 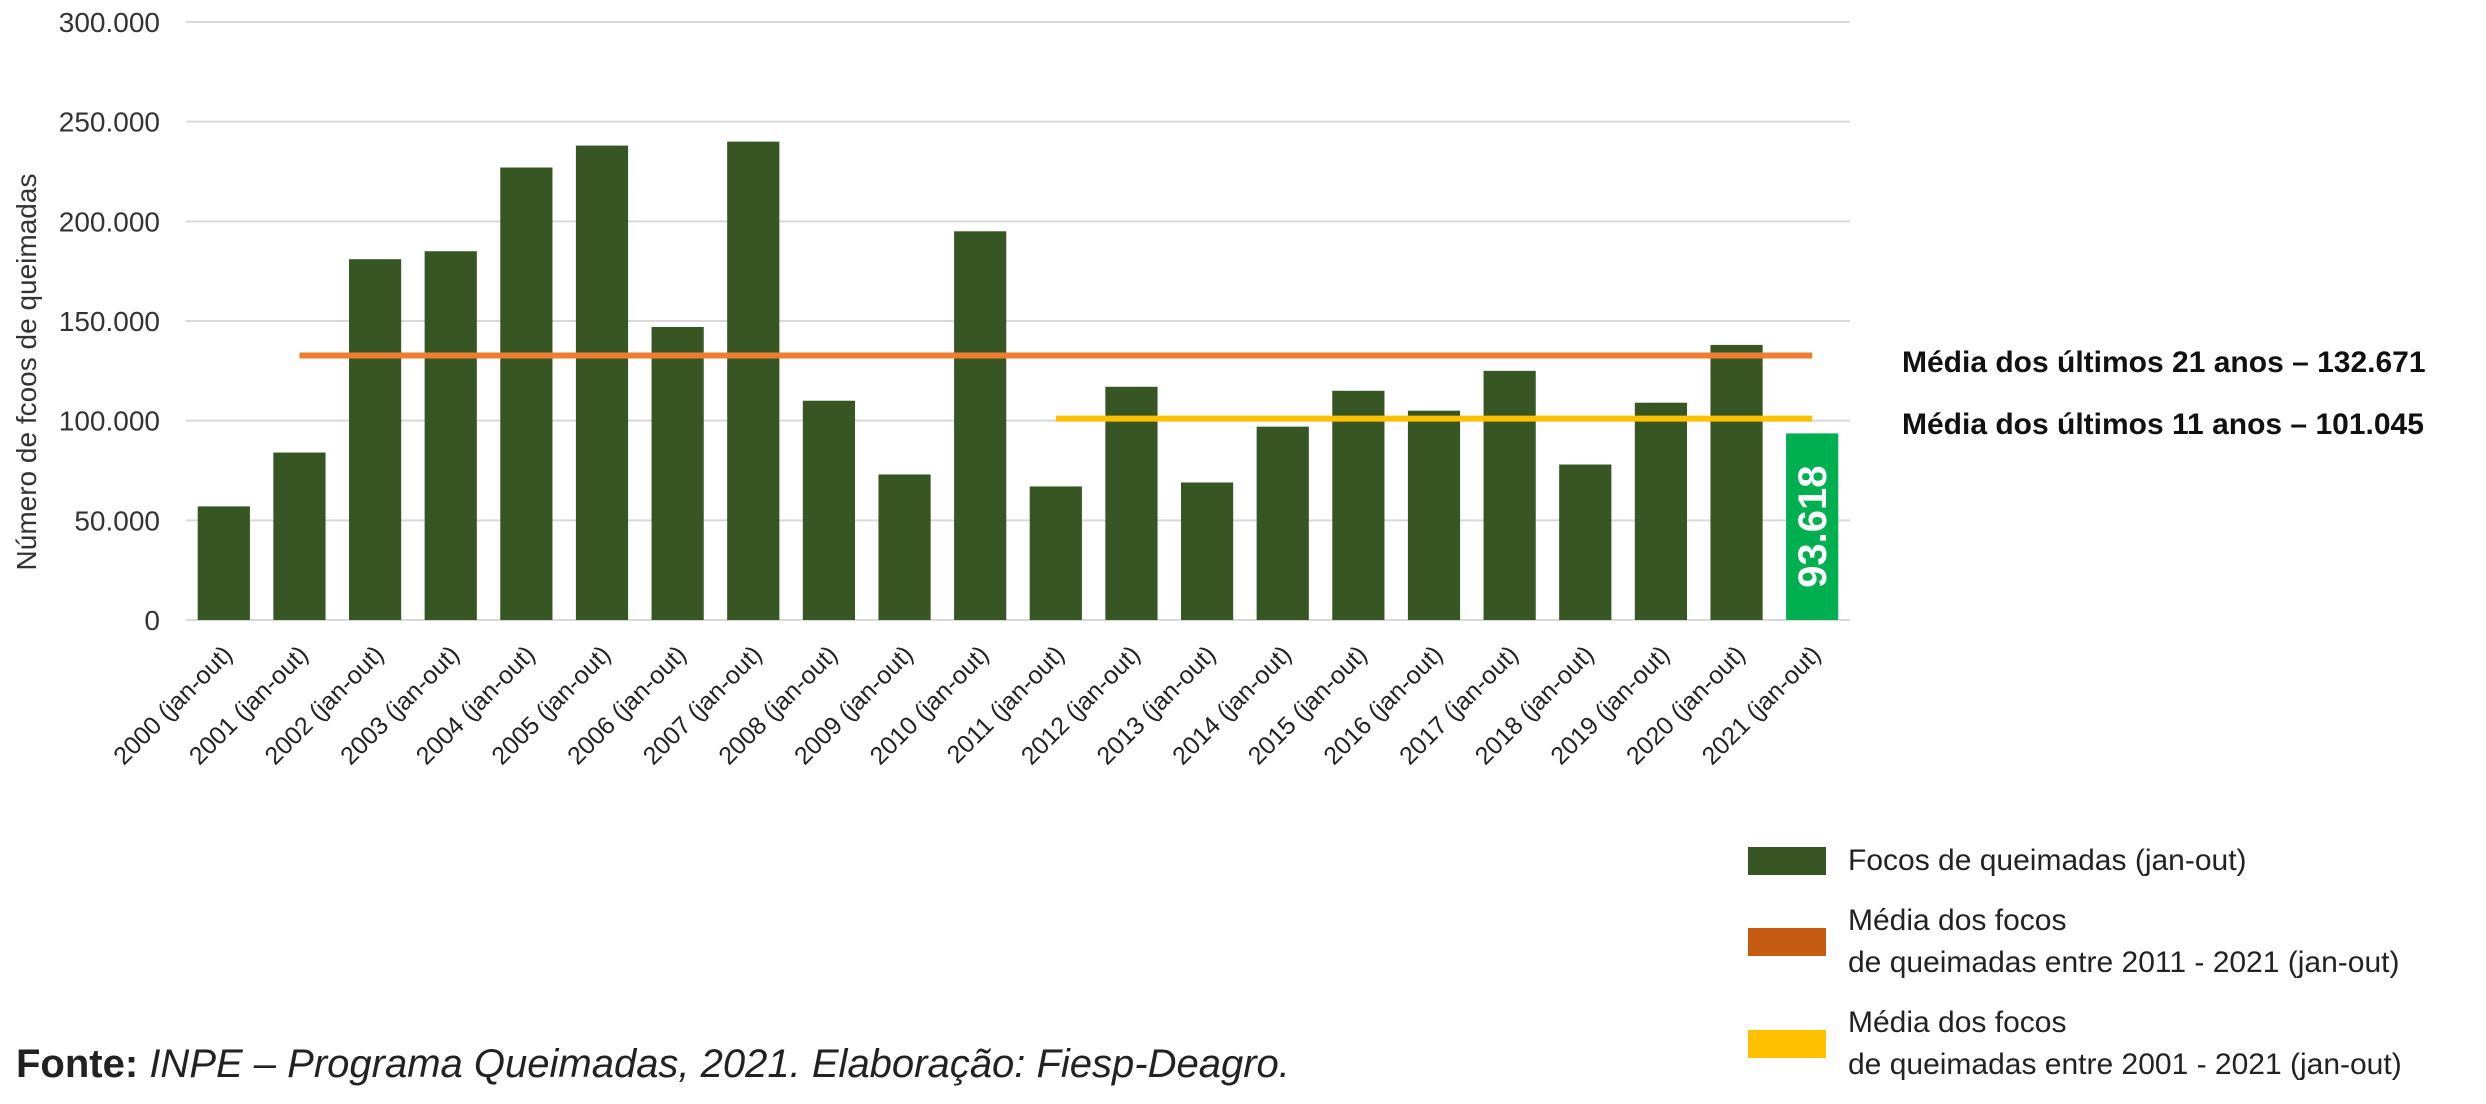 I want to click on legend-item-bars: Focos de queimadas (jan-out), so click(x=2117, y=861).